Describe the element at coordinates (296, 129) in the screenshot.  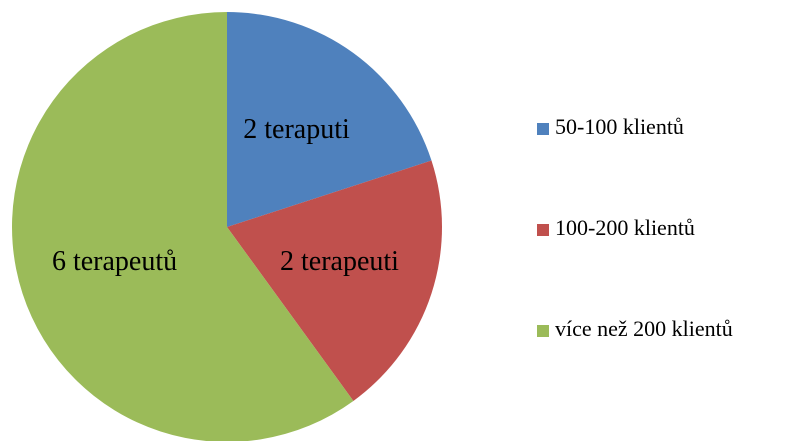
I see `slice-label: 2 teraputi` at that location.